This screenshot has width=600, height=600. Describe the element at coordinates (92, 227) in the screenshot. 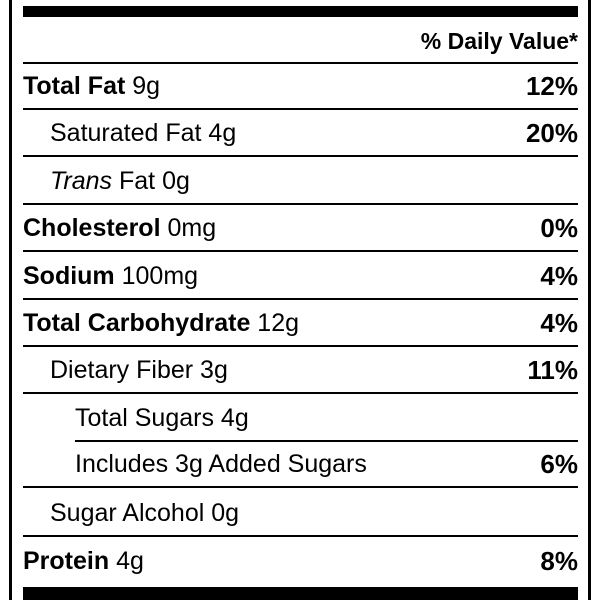

I see `nutrient-name: Cholesterol` at that location.